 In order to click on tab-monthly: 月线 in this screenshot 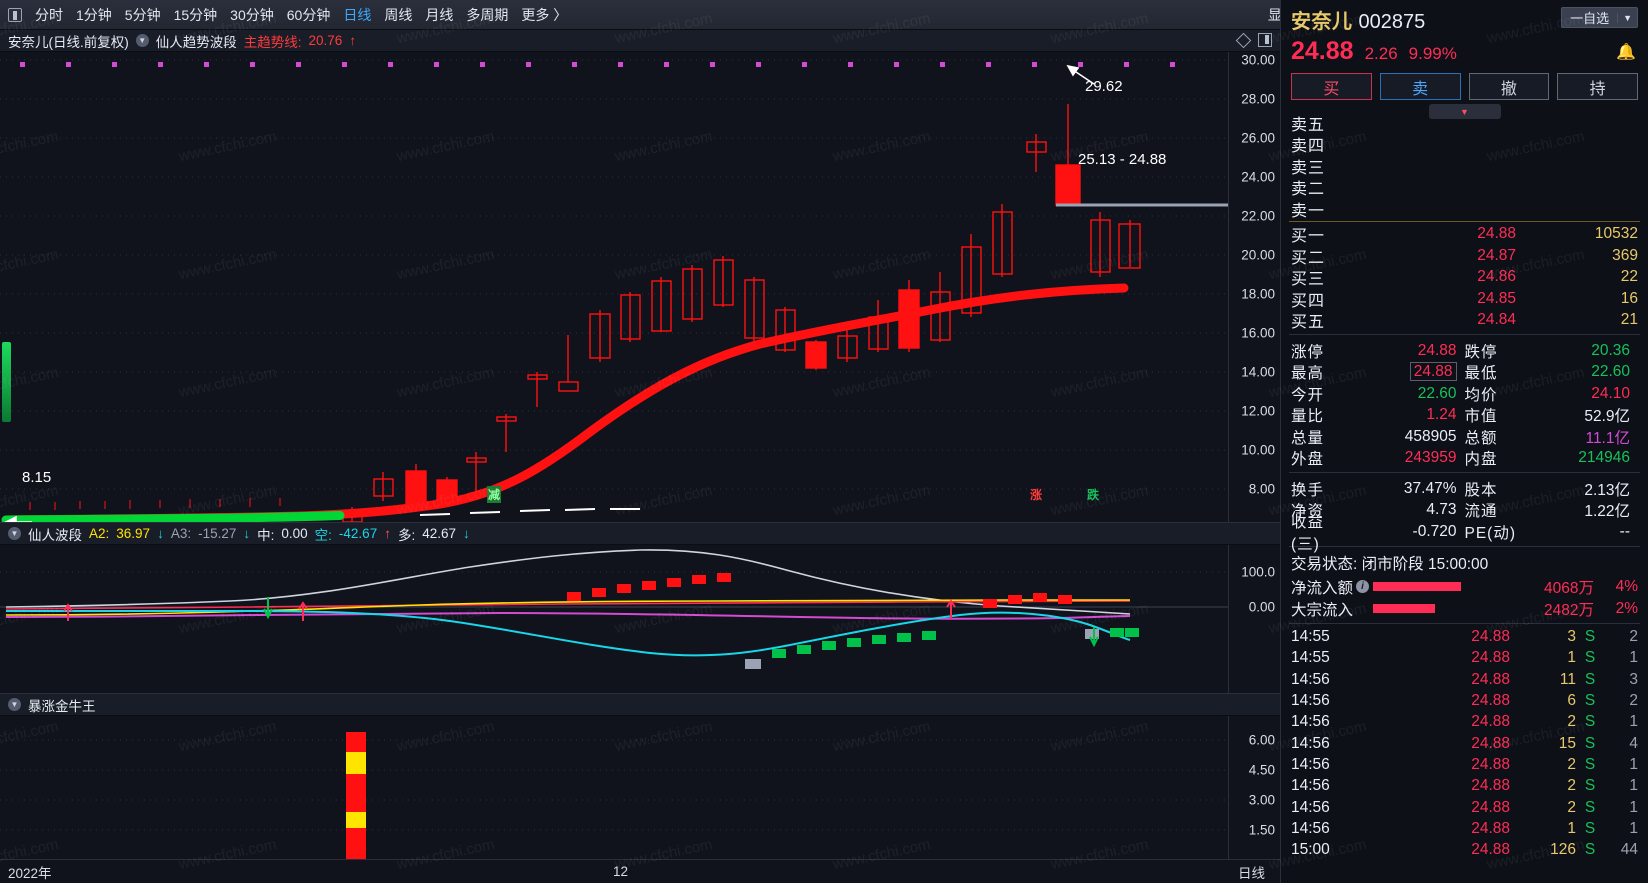, I will do `click(439, 14)`.